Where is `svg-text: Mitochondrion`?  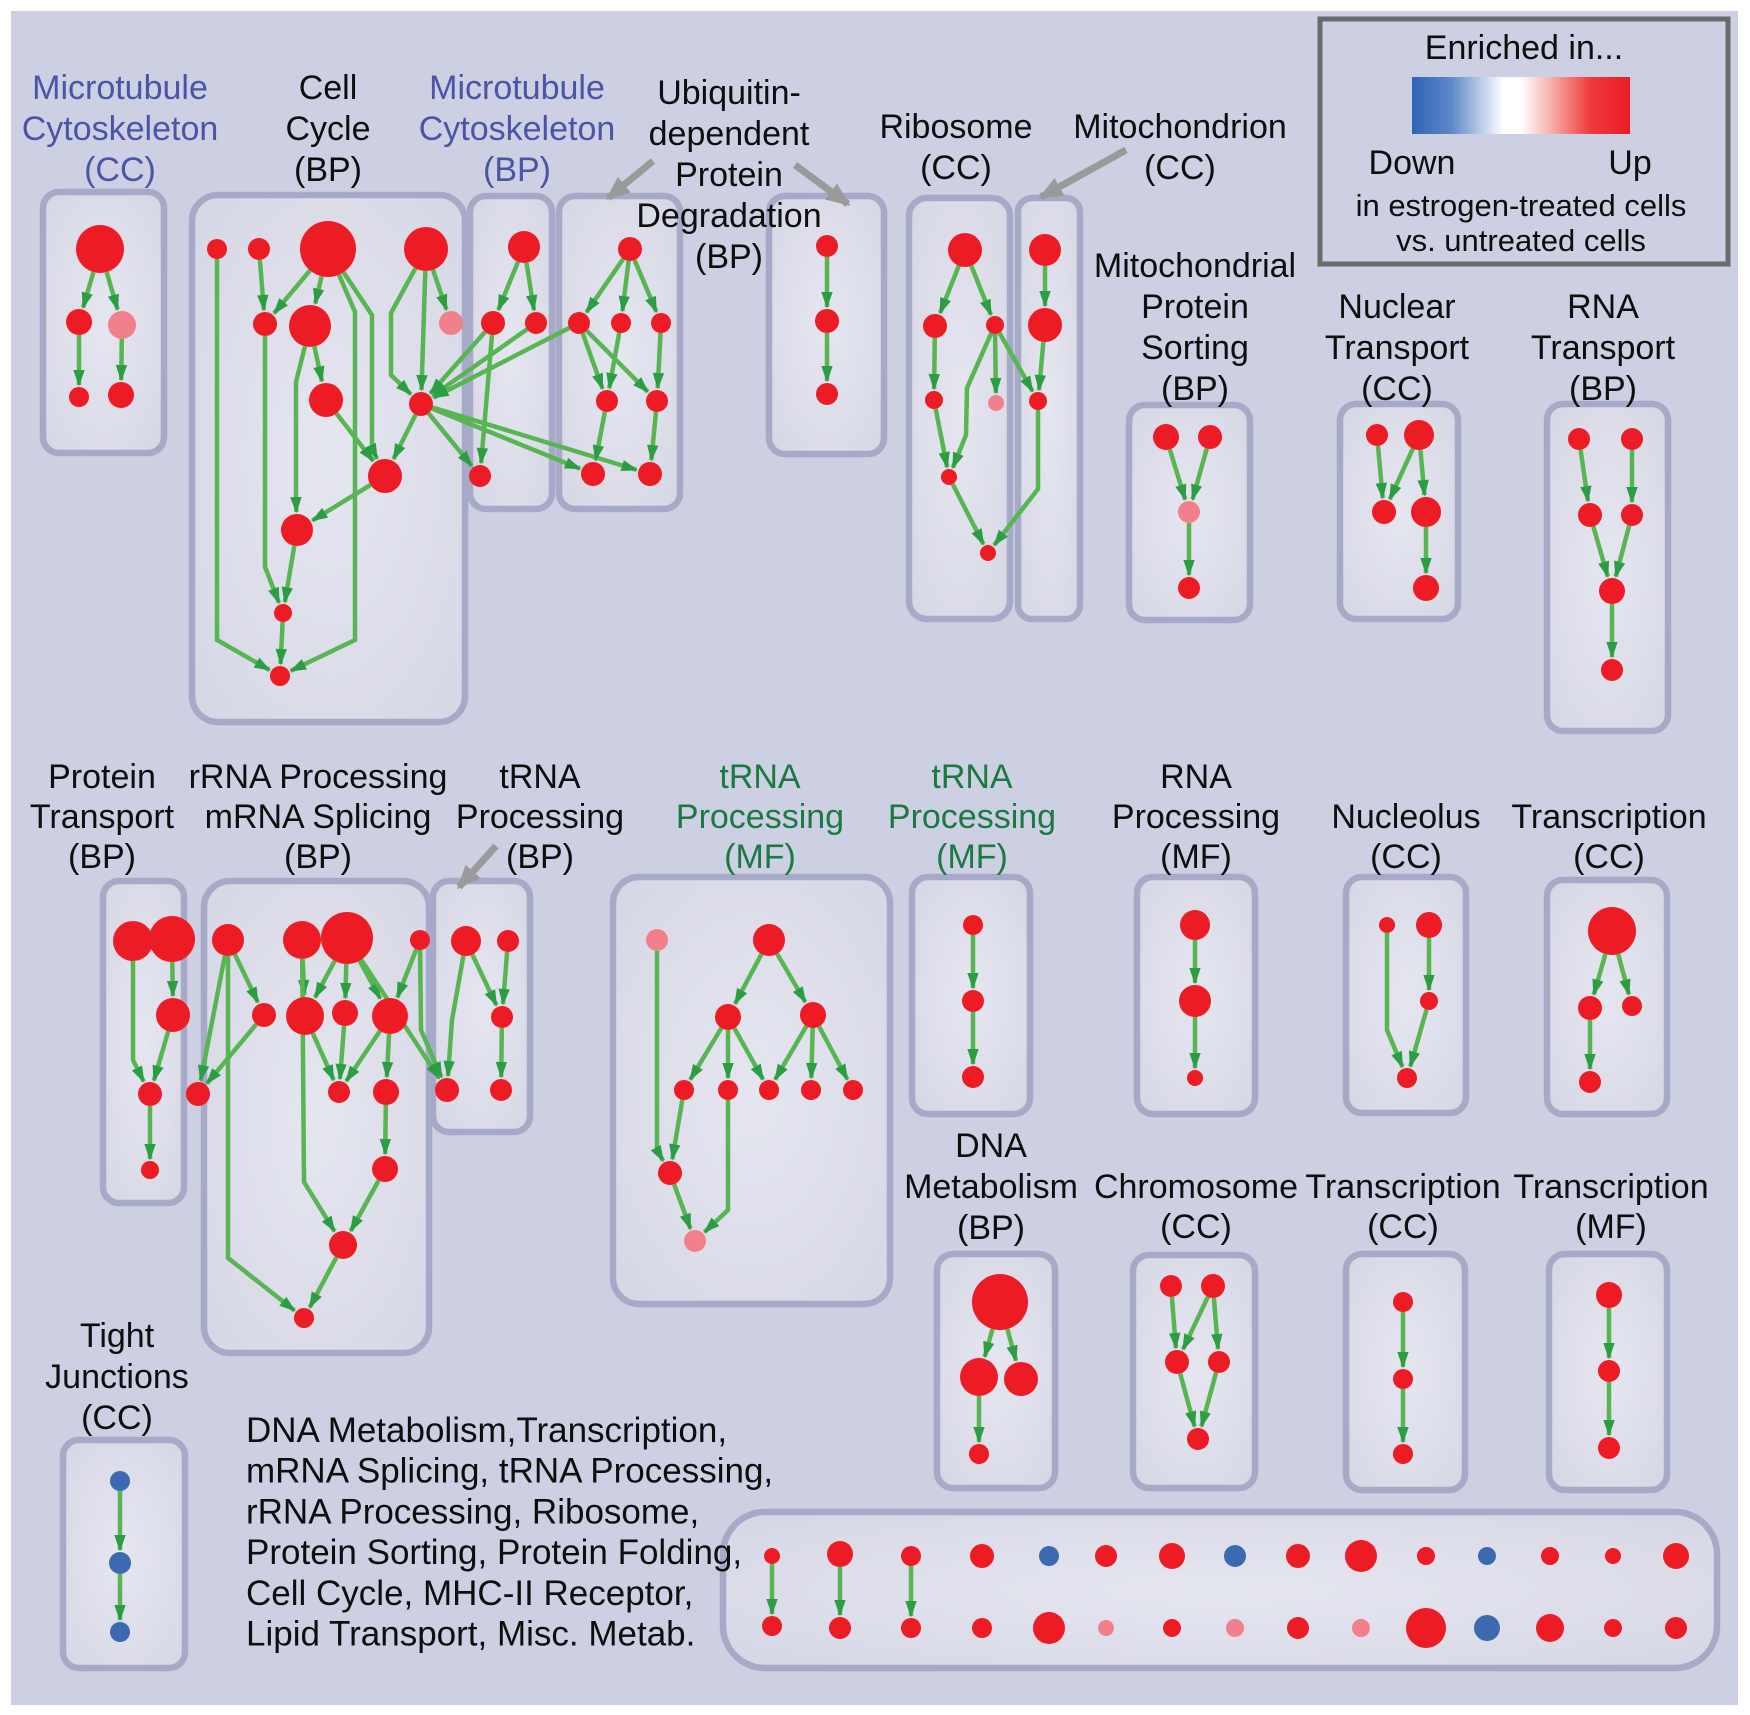 svg-text: Mitochondrion is located at coordinates (1180, 127).